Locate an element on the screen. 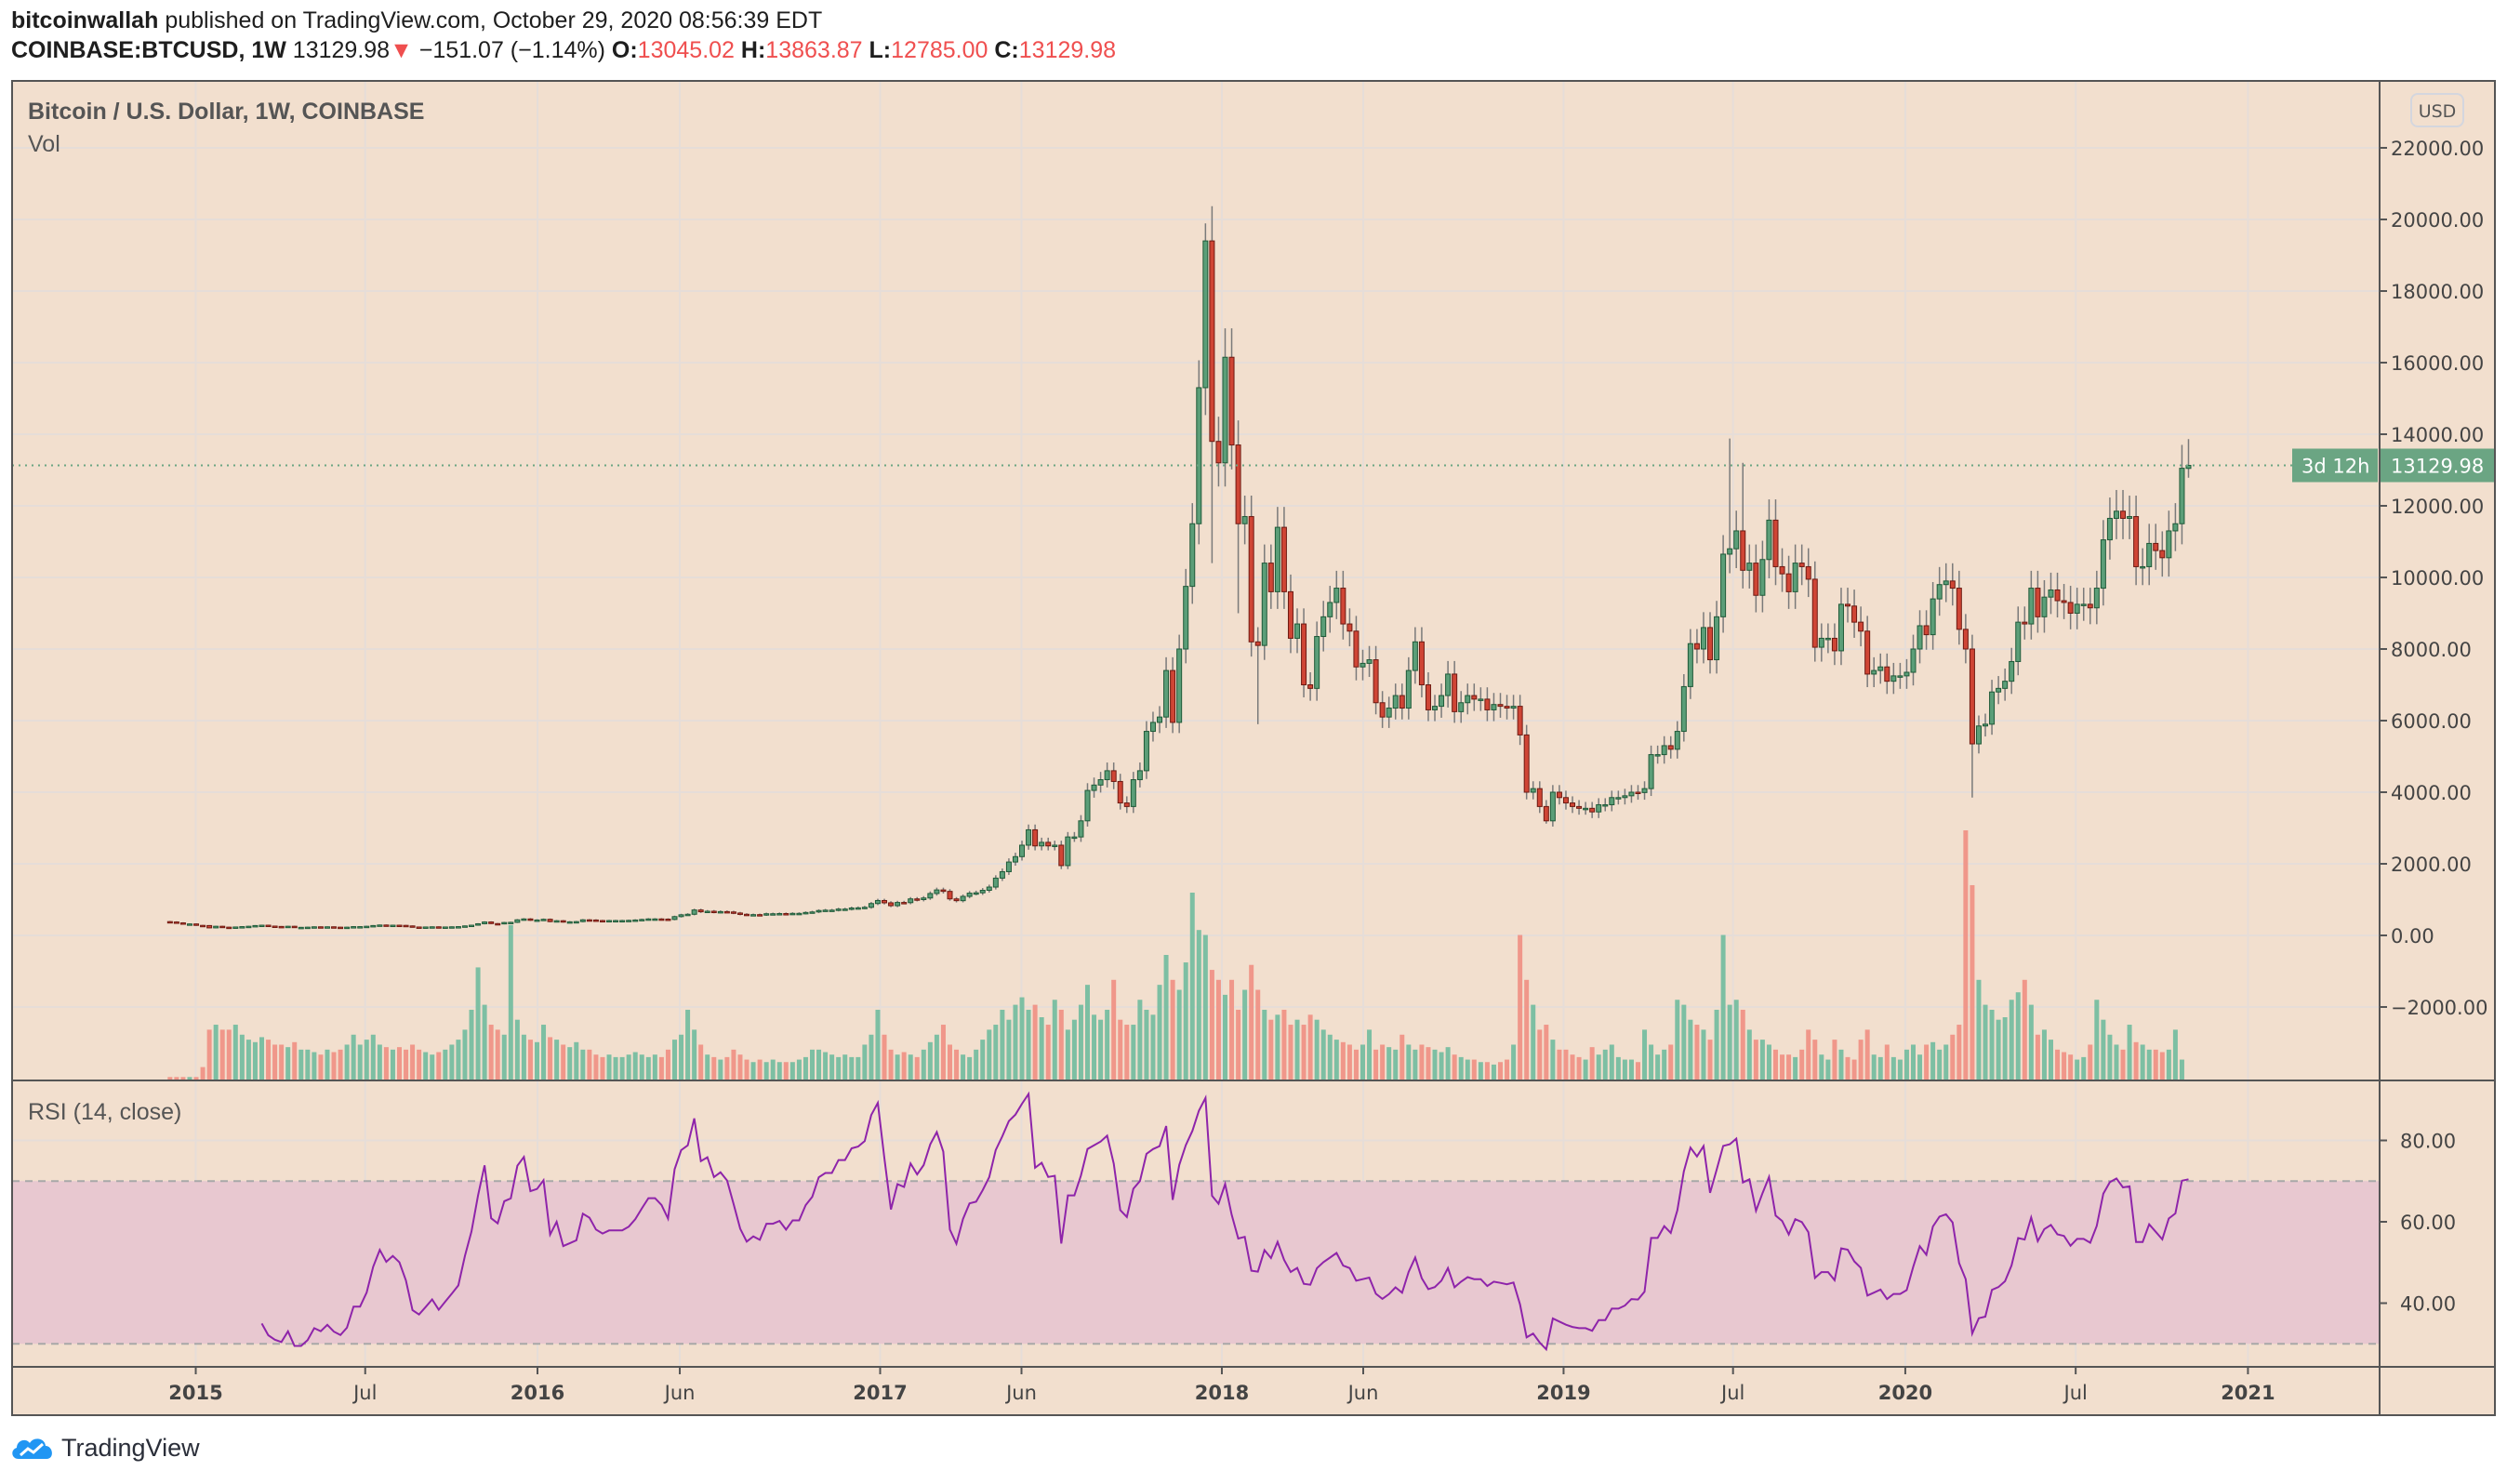 The width and height of the screenshot is (2507, 1484). price-tick-label: 20000.00 is located at coordinates (2437, 220).